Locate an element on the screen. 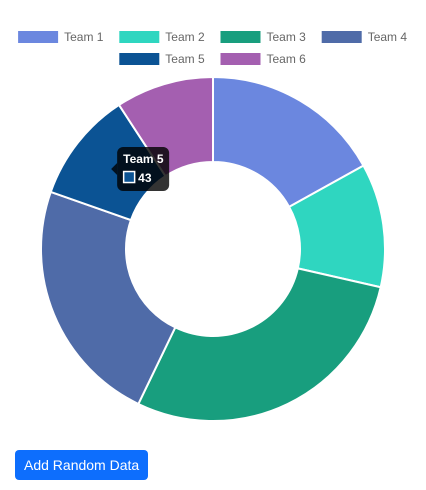 The image size is (426, 490). legend-item-team-6: Team 6 is located at coordinates (263, 59).